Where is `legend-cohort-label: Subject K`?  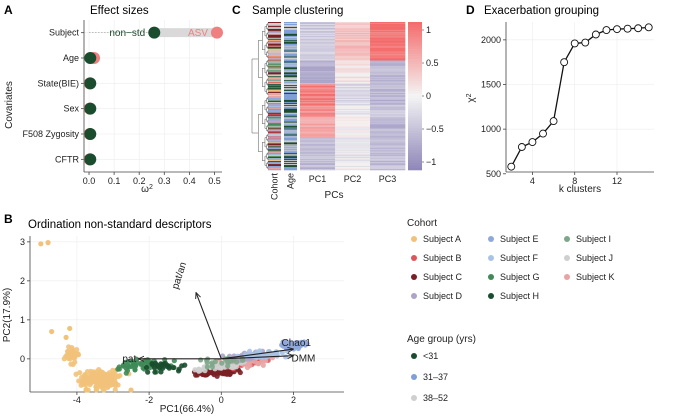
legend-cohort-label: Subject K is located at coordinates (595, 277).